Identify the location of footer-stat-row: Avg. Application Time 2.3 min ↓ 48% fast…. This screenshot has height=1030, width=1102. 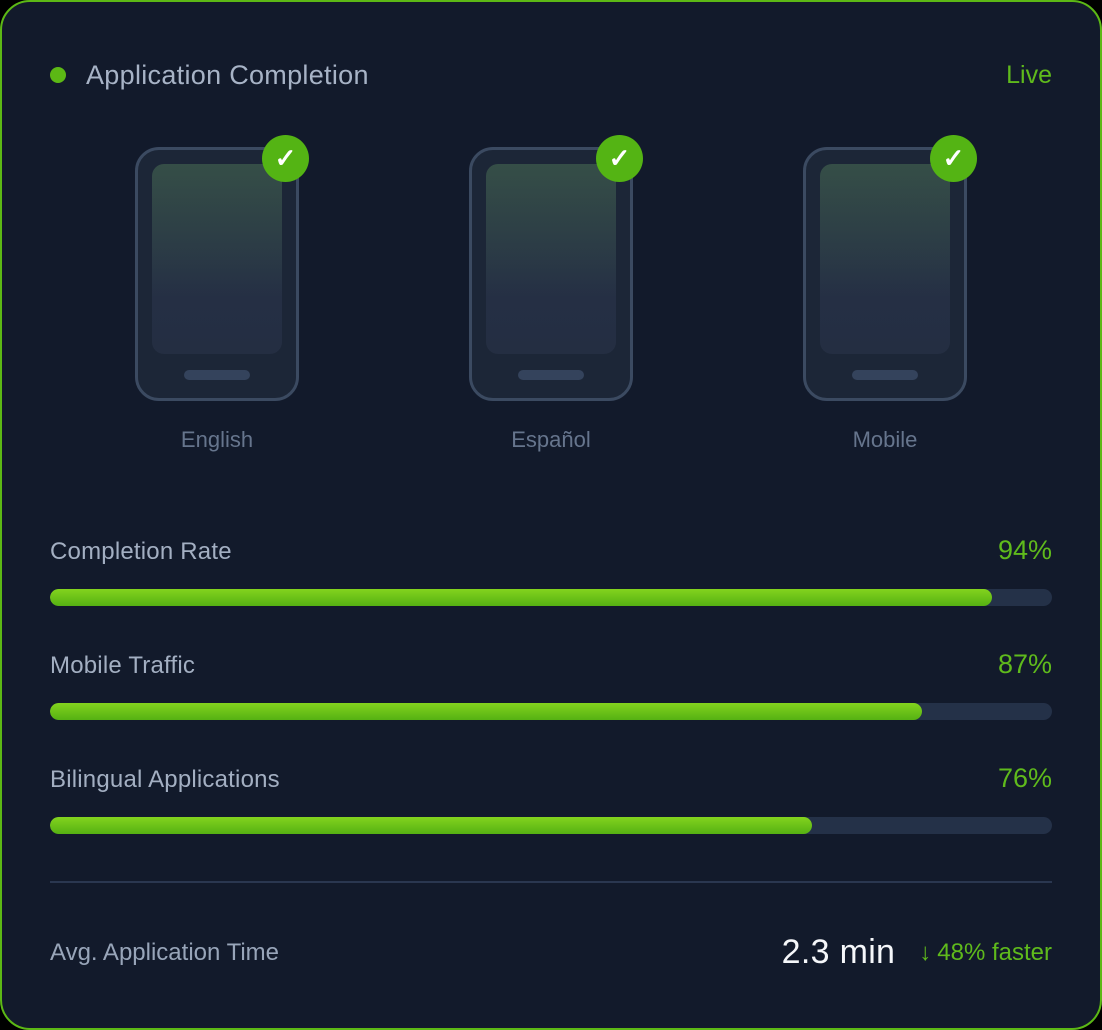
(551, 952).